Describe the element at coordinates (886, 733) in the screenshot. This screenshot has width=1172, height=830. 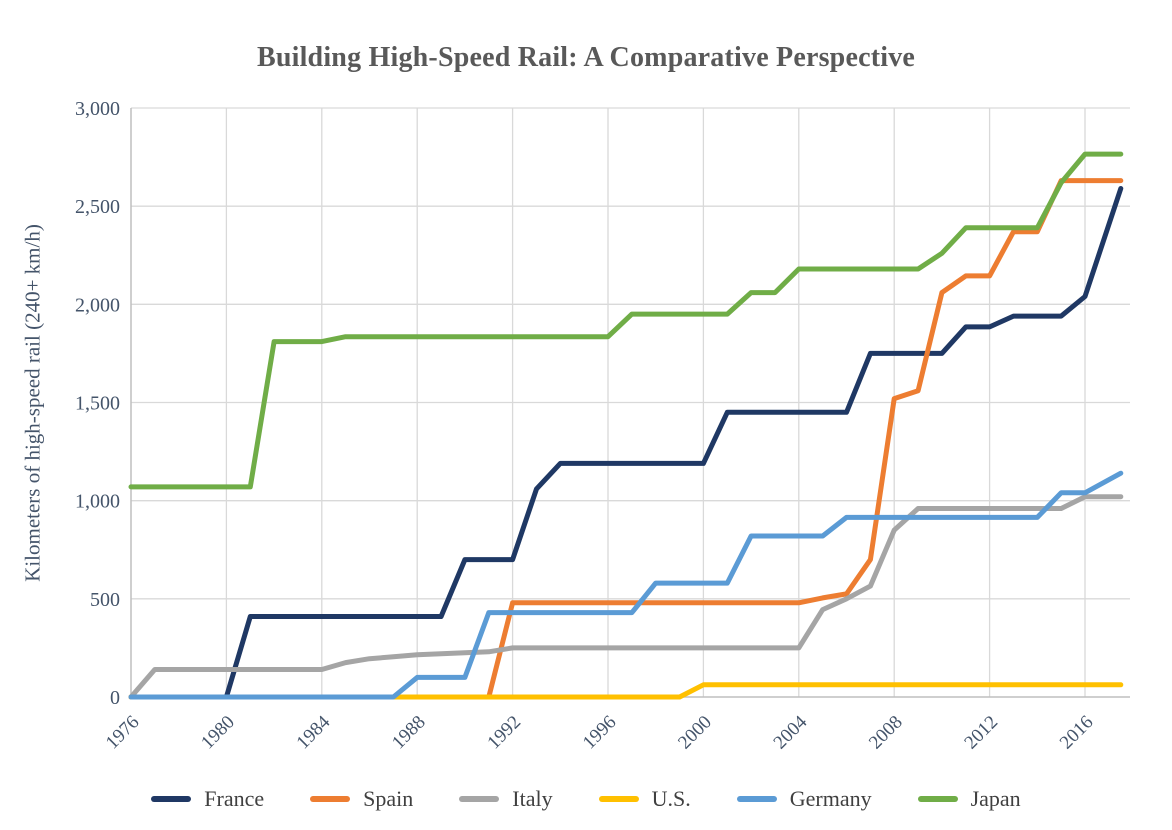
I see `x-tick-label: 2008` at that location.